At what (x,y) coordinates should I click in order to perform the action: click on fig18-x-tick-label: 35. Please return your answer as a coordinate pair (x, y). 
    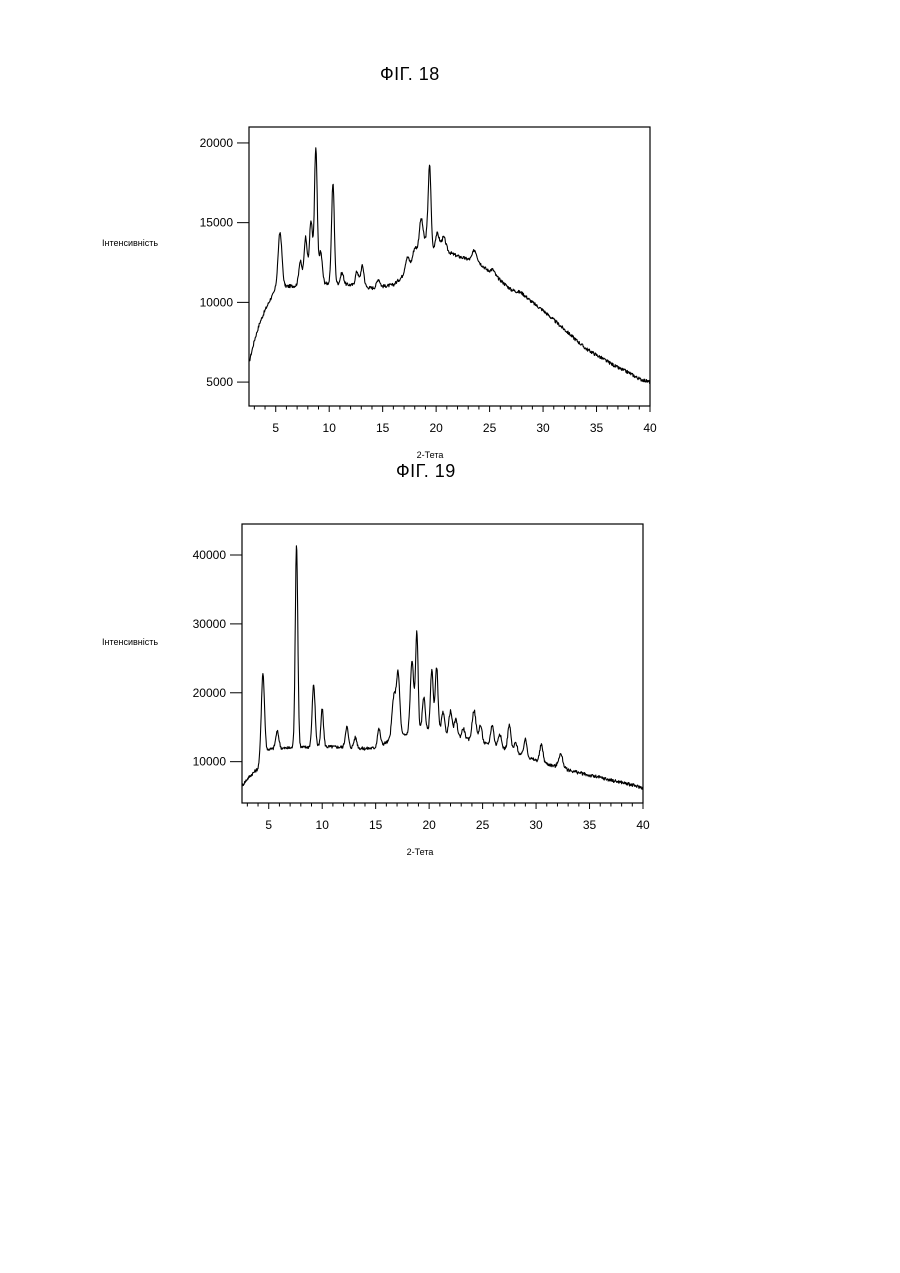
    Looking at the image, I should click on (597, 428).